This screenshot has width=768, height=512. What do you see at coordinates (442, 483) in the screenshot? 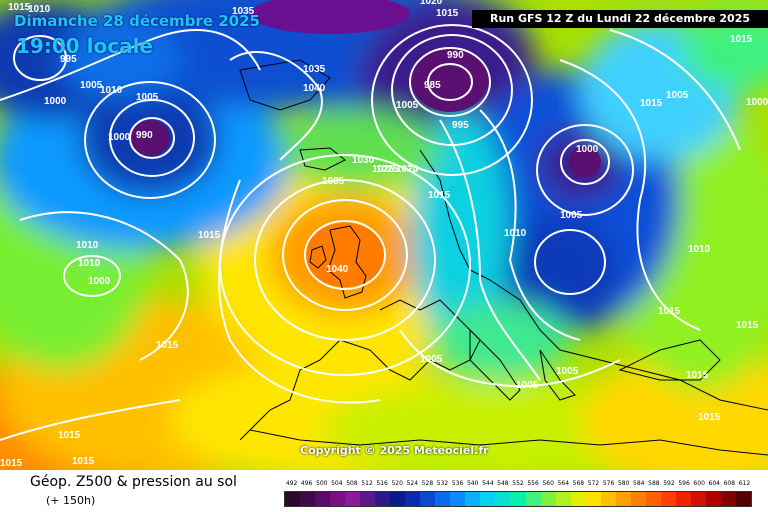
I see `legend-value: 532` at bounding box center [442, 483].